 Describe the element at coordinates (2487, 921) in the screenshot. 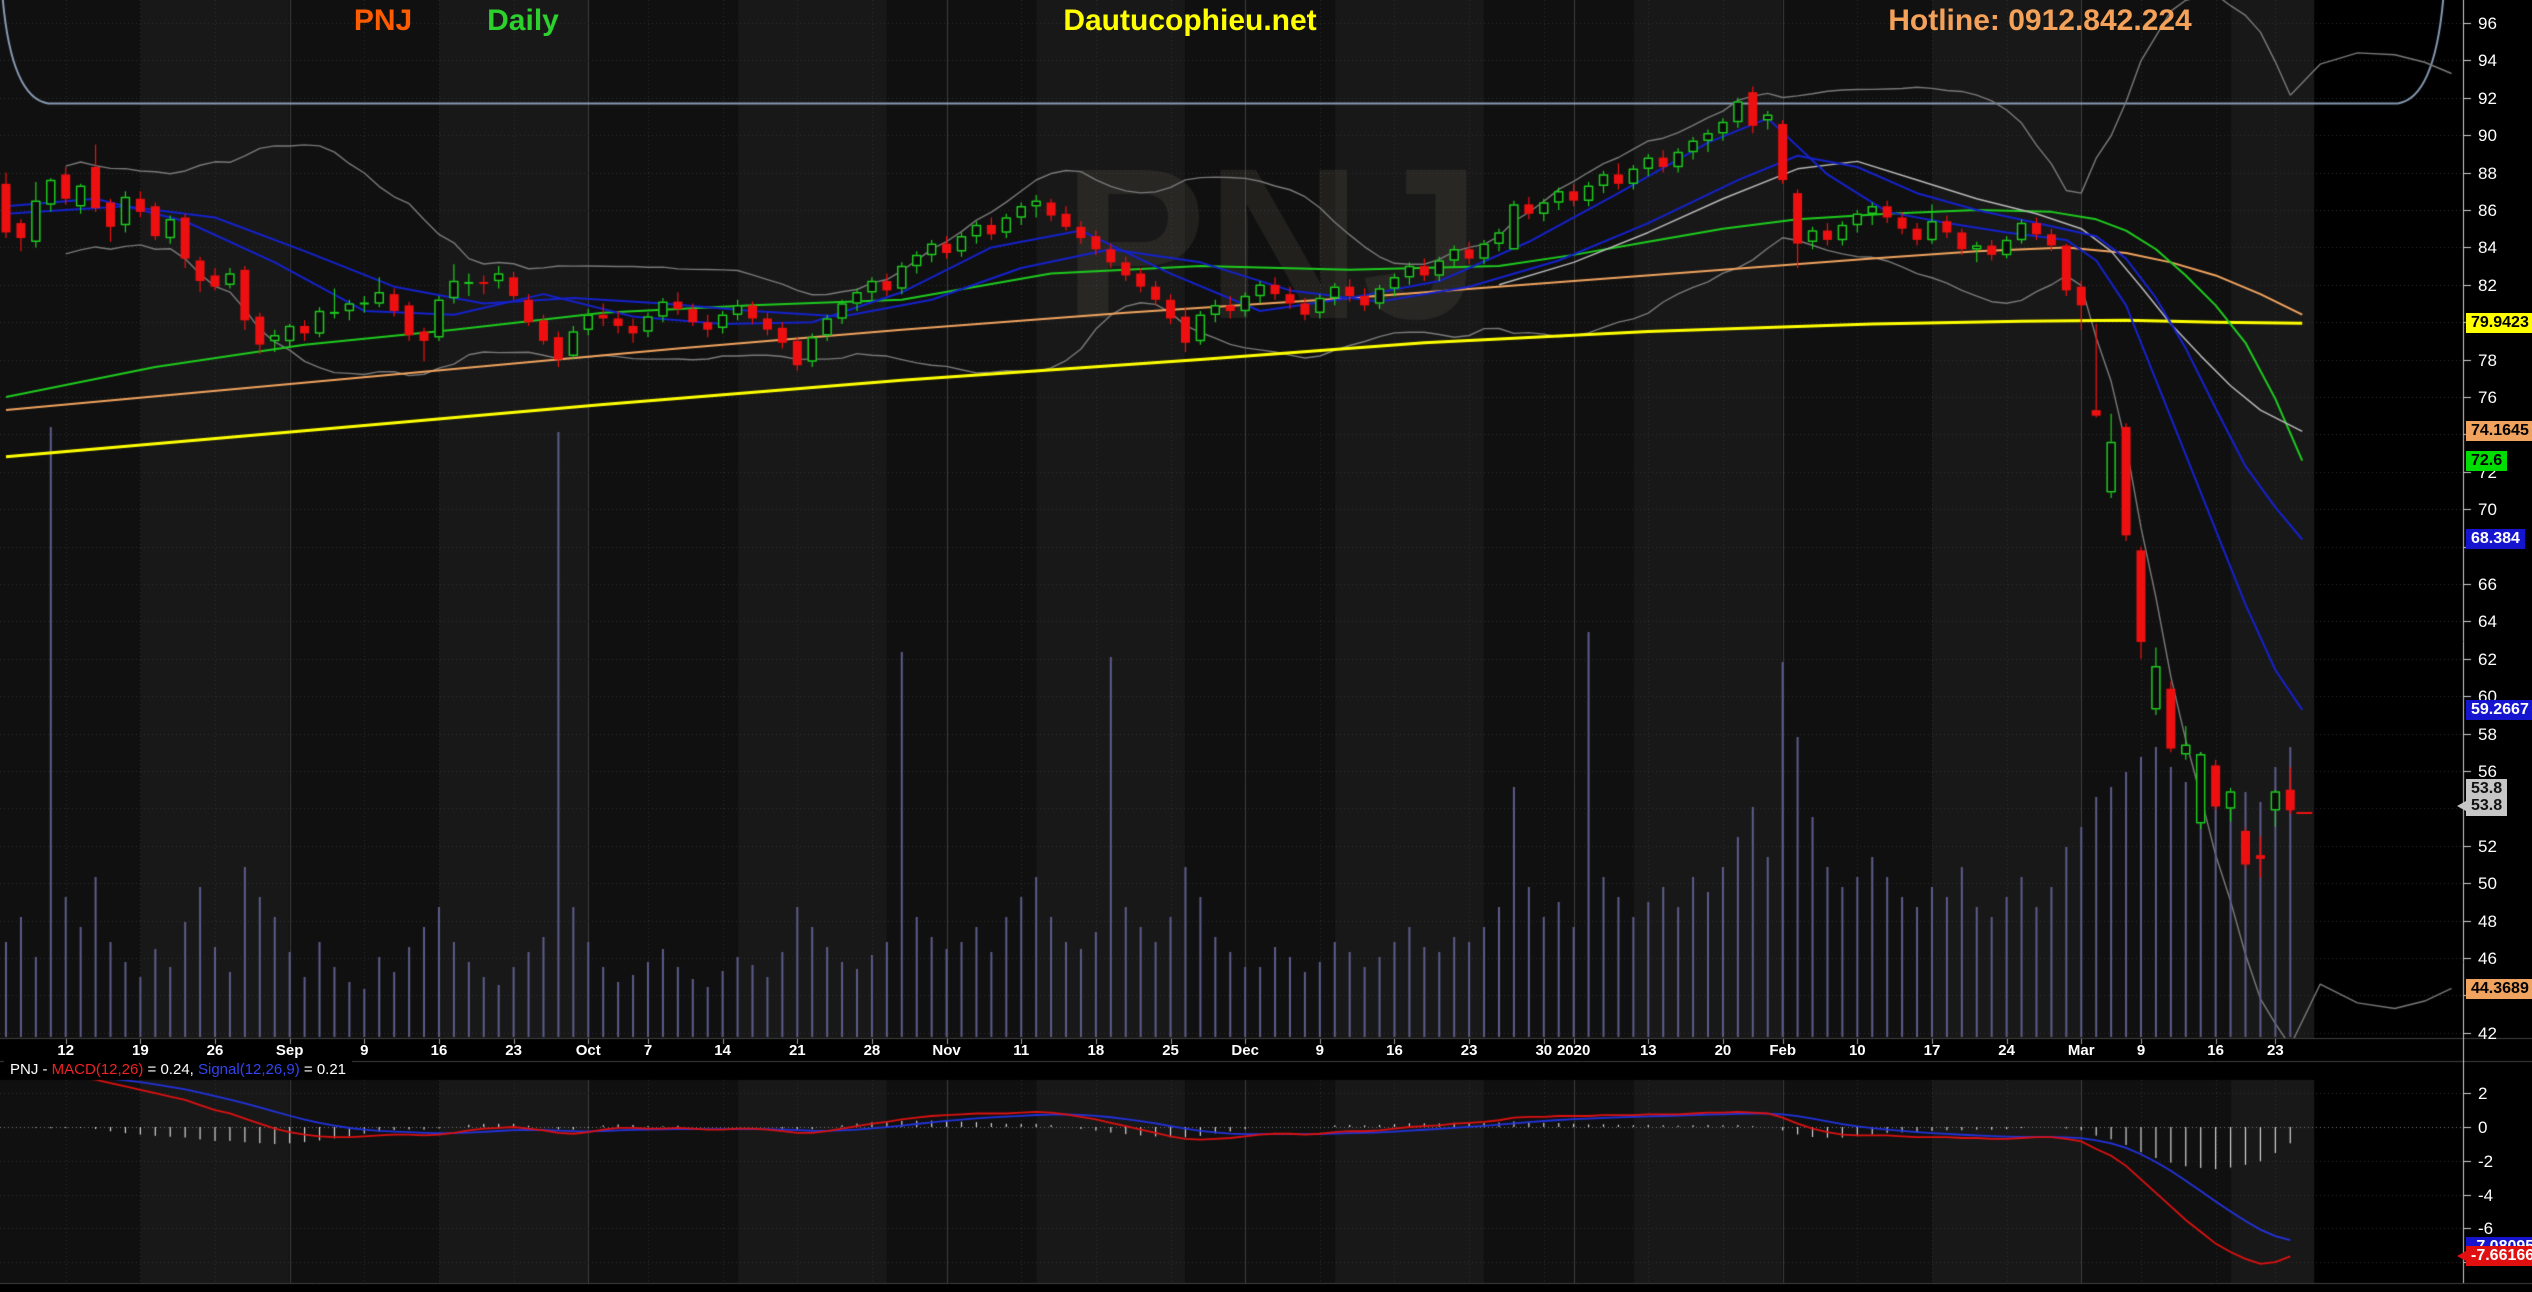

I see `price-tick-label: 48` at that location.